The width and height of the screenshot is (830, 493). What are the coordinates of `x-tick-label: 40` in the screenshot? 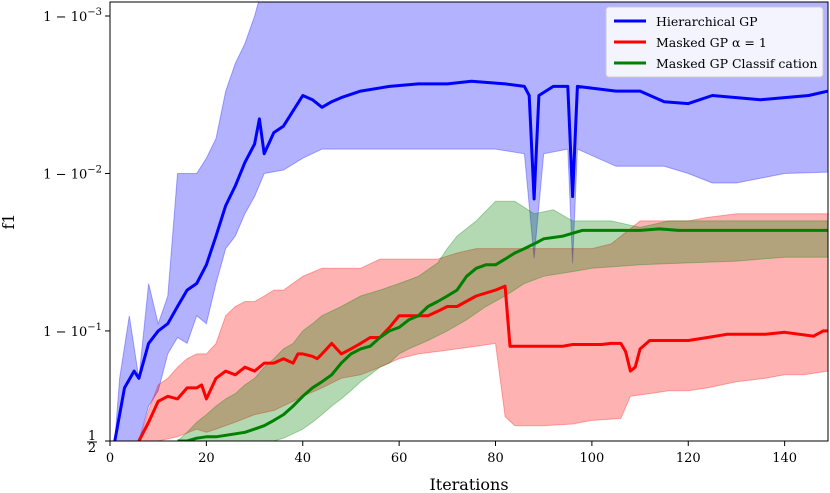 It's located at (302, 458).